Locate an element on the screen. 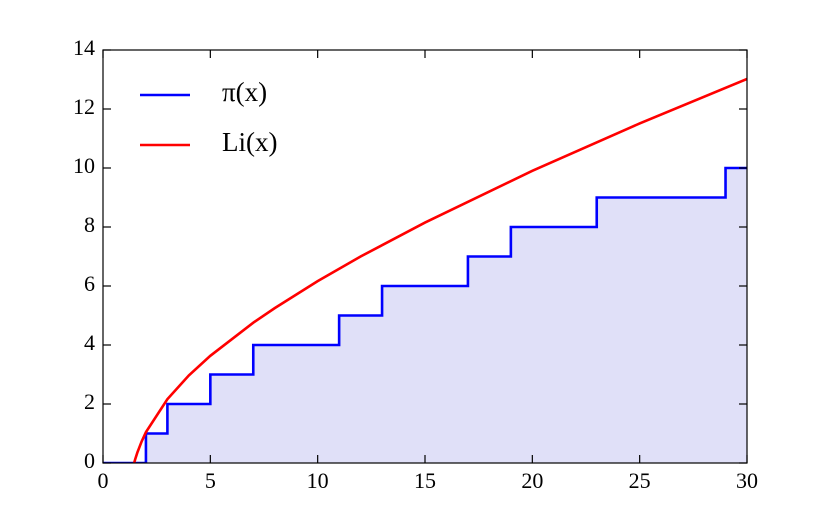 This screenshot has width=831, height=514. y-tick-label: 12 is located at coordinates (84, 106).